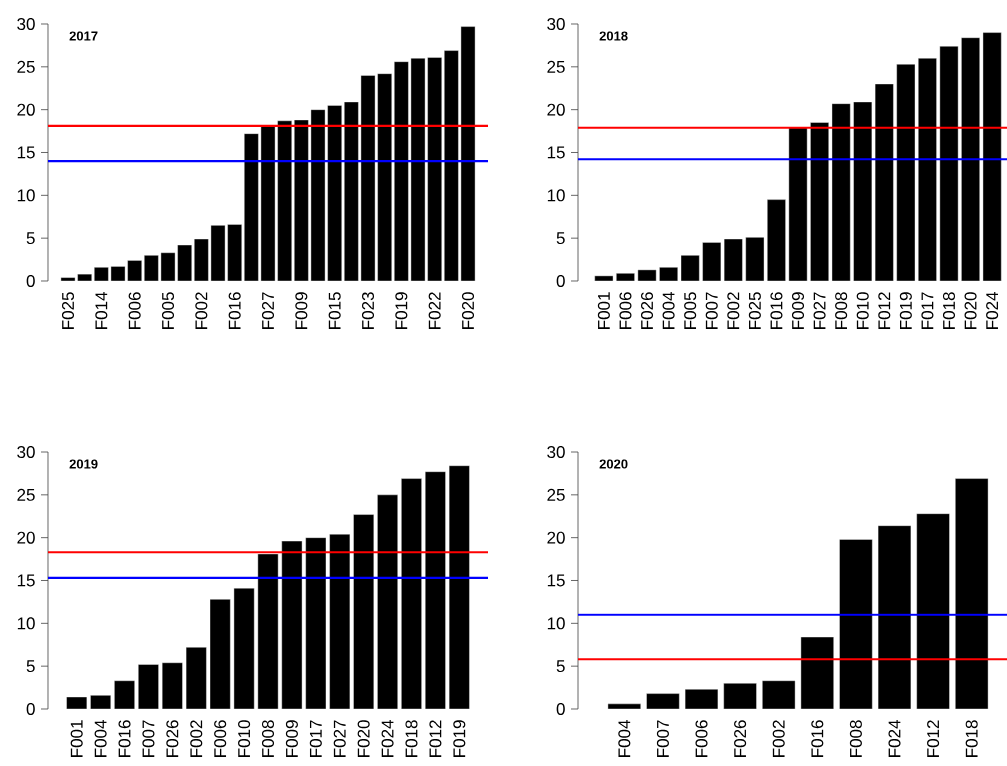 The width and height of the screenshot is (1007, 766). I want to click on x-tick-label: F009, so click(798, 310).